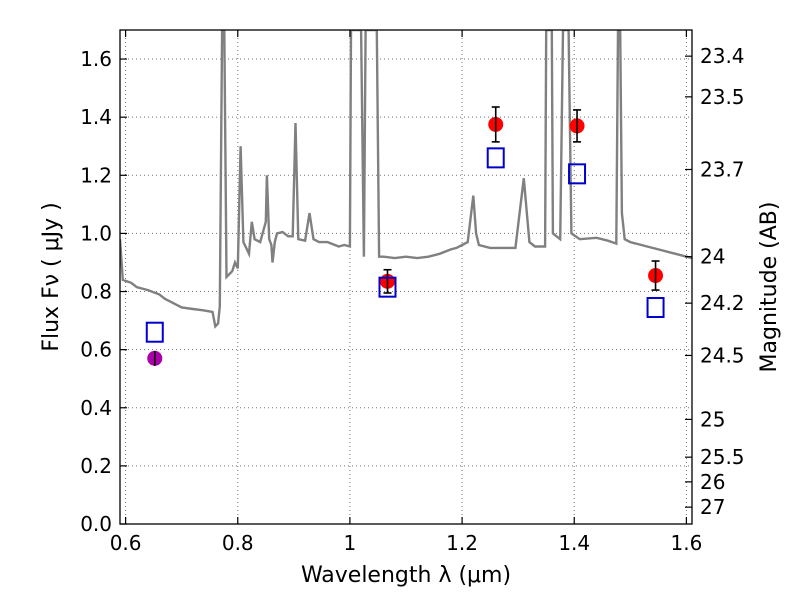 Image resolution: width=800 pixels, height=600 pixels. What do you see at coordinates (126, 543) in the screenshot?
I see `x-tick-label: 0.6` at bounding box center [126, 543].